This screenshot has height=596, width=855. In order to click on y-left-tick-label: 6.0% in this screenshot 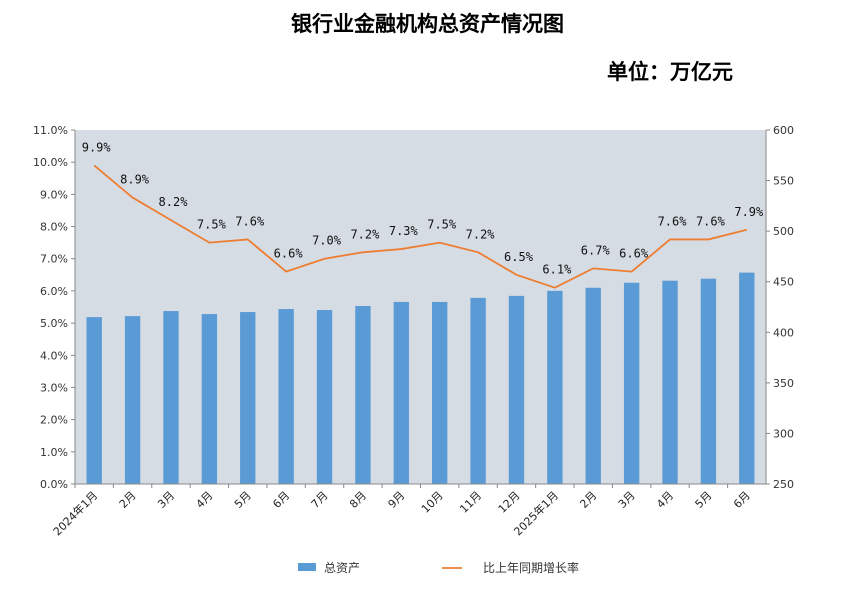, I will do `click(54, 291)`.